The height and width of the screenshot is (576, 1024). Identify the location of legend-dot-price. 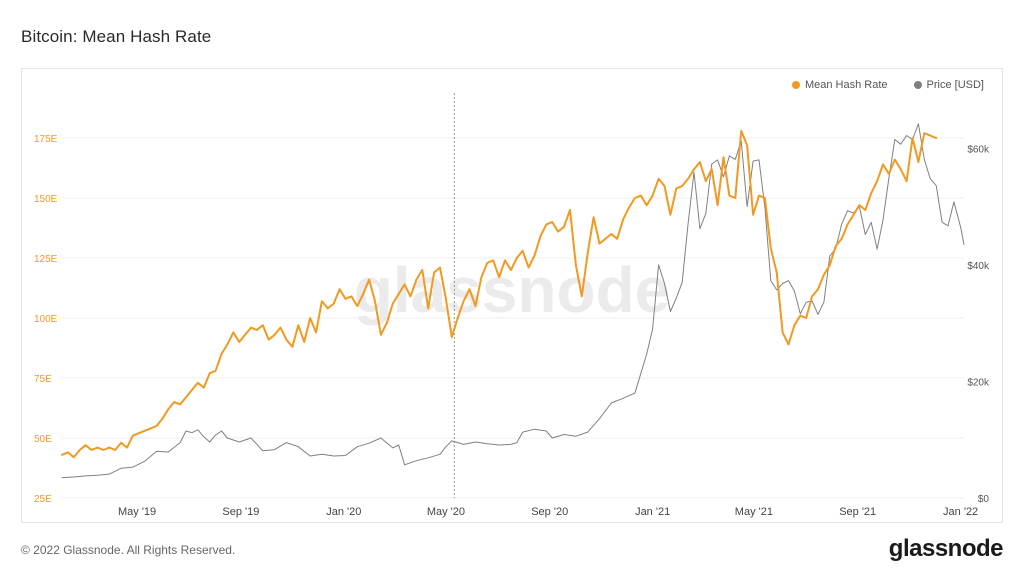
(917, 85).